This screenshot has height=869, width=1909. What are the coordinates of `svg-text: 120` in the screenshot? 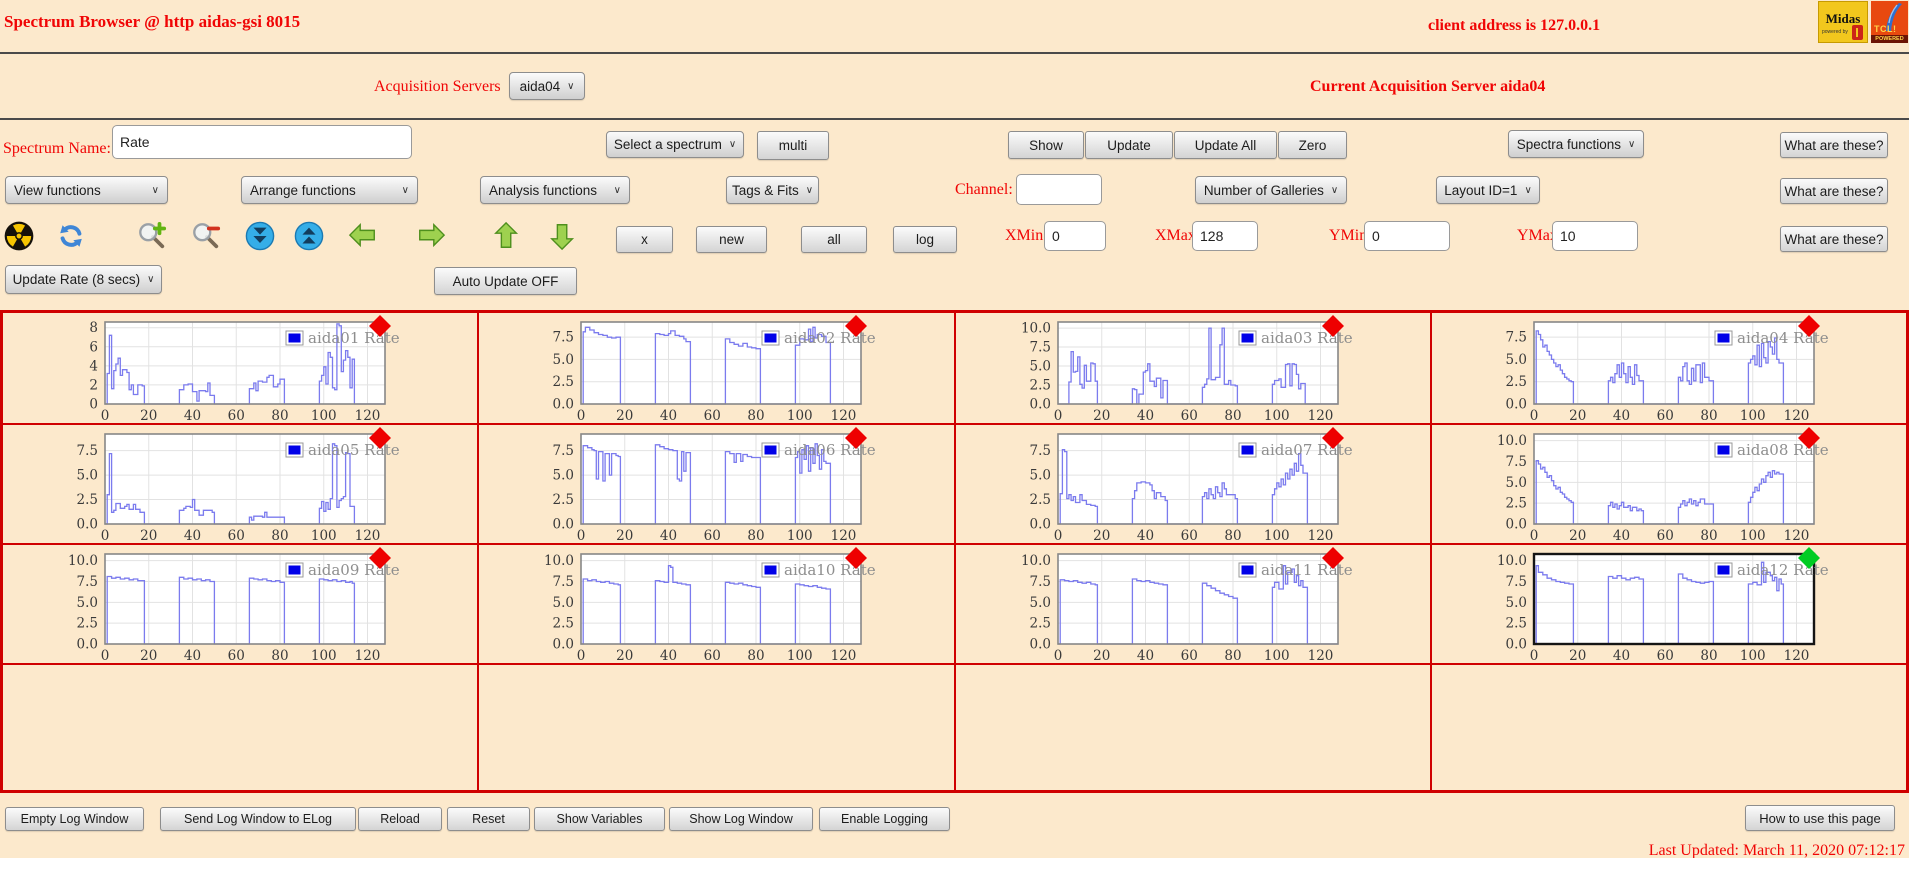 It's located at (1320, 535).